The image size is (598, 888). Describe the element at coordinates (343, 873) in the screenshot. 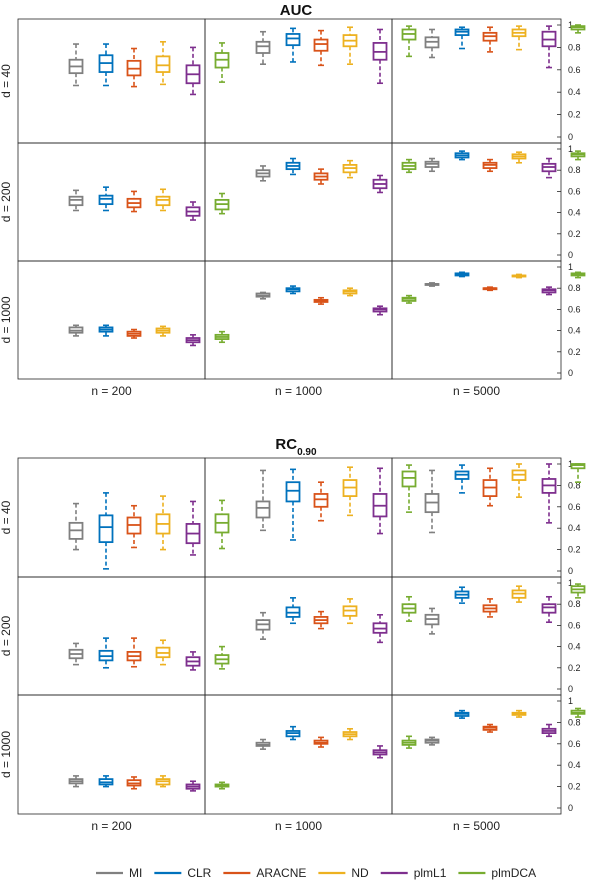

I see `legend-item-ND: ND` at that location.